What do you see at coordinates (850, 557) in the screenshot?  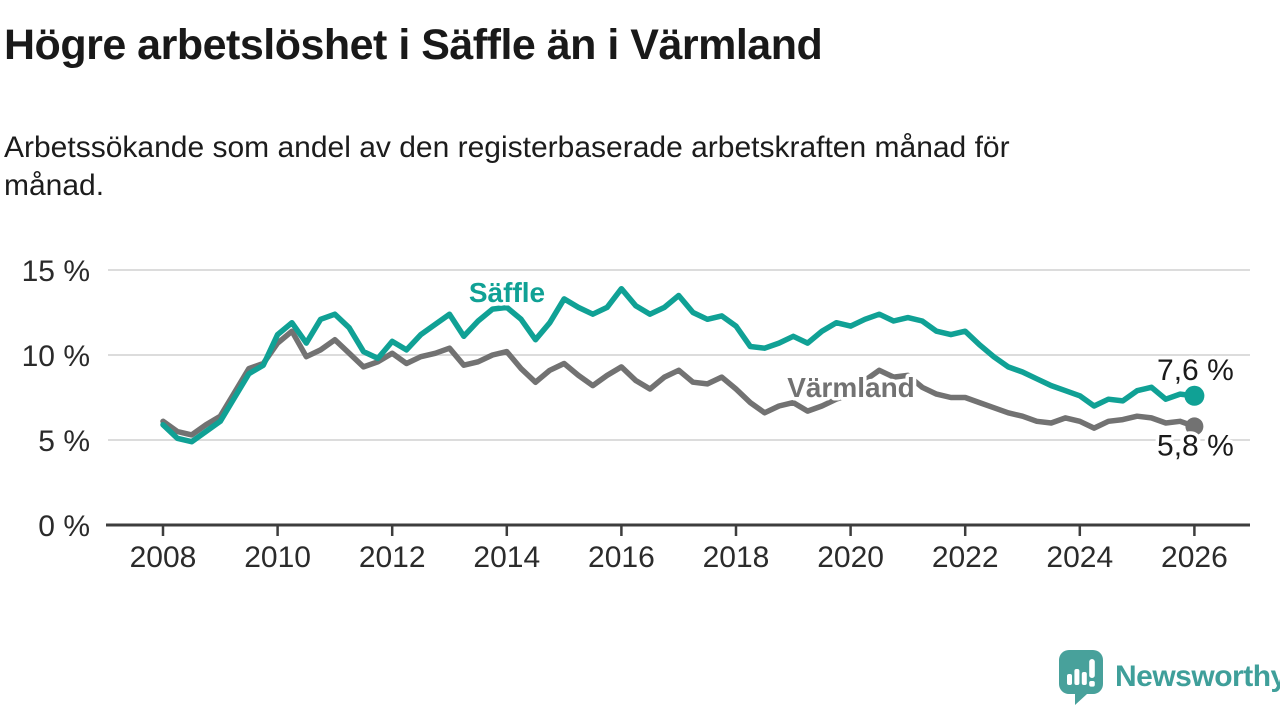 I see `x-axis-tick-label: 2020` at bounding box center [850, 557].